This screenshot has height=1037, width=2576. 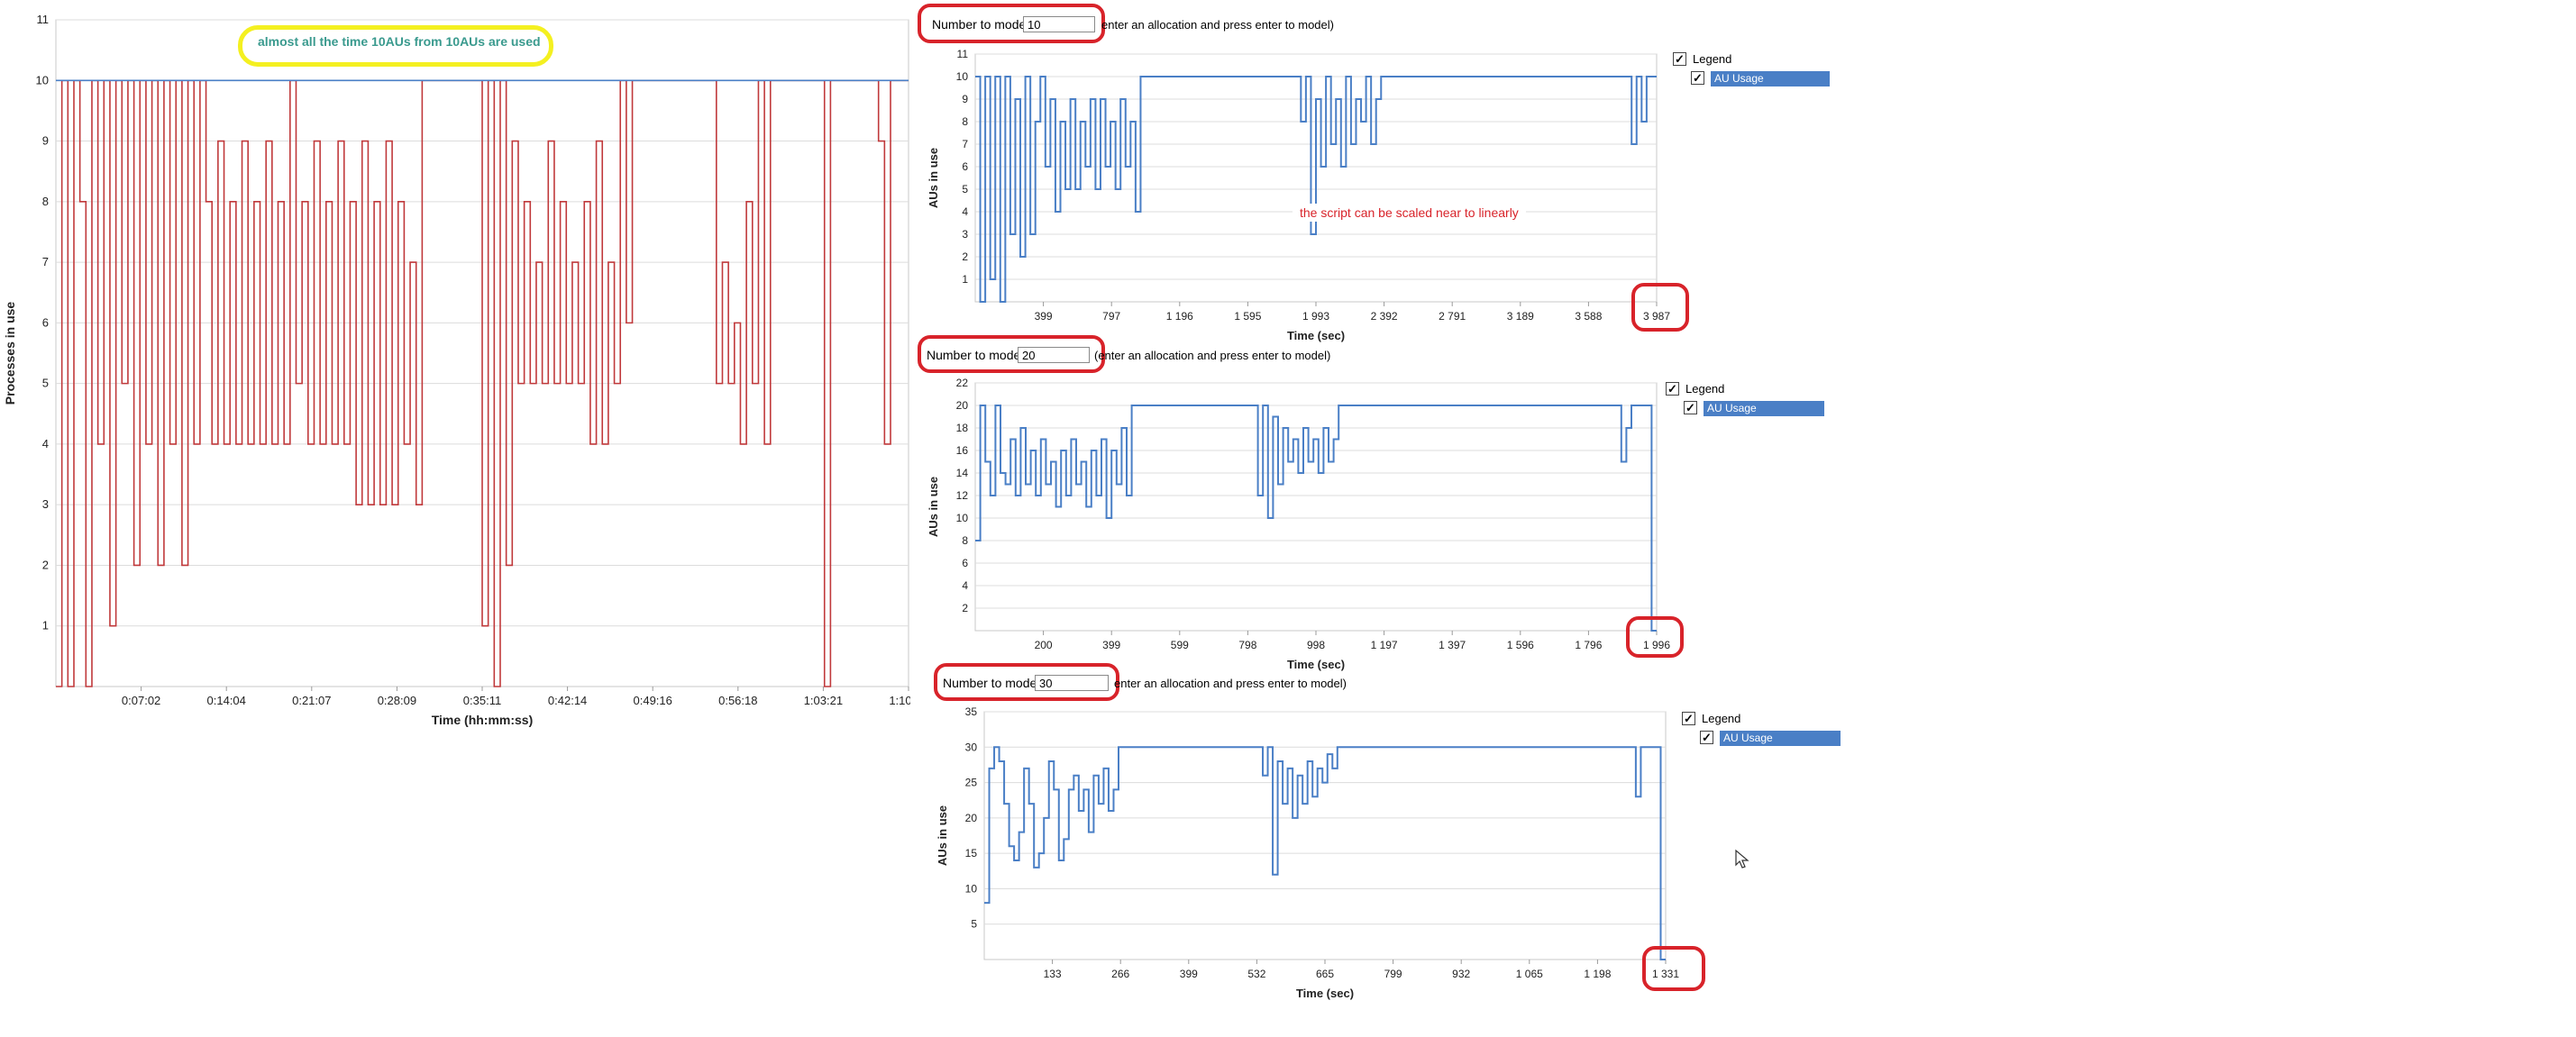 I want to click on legend-item-checkbox-3: ✓, so click(x=1706, y=737).